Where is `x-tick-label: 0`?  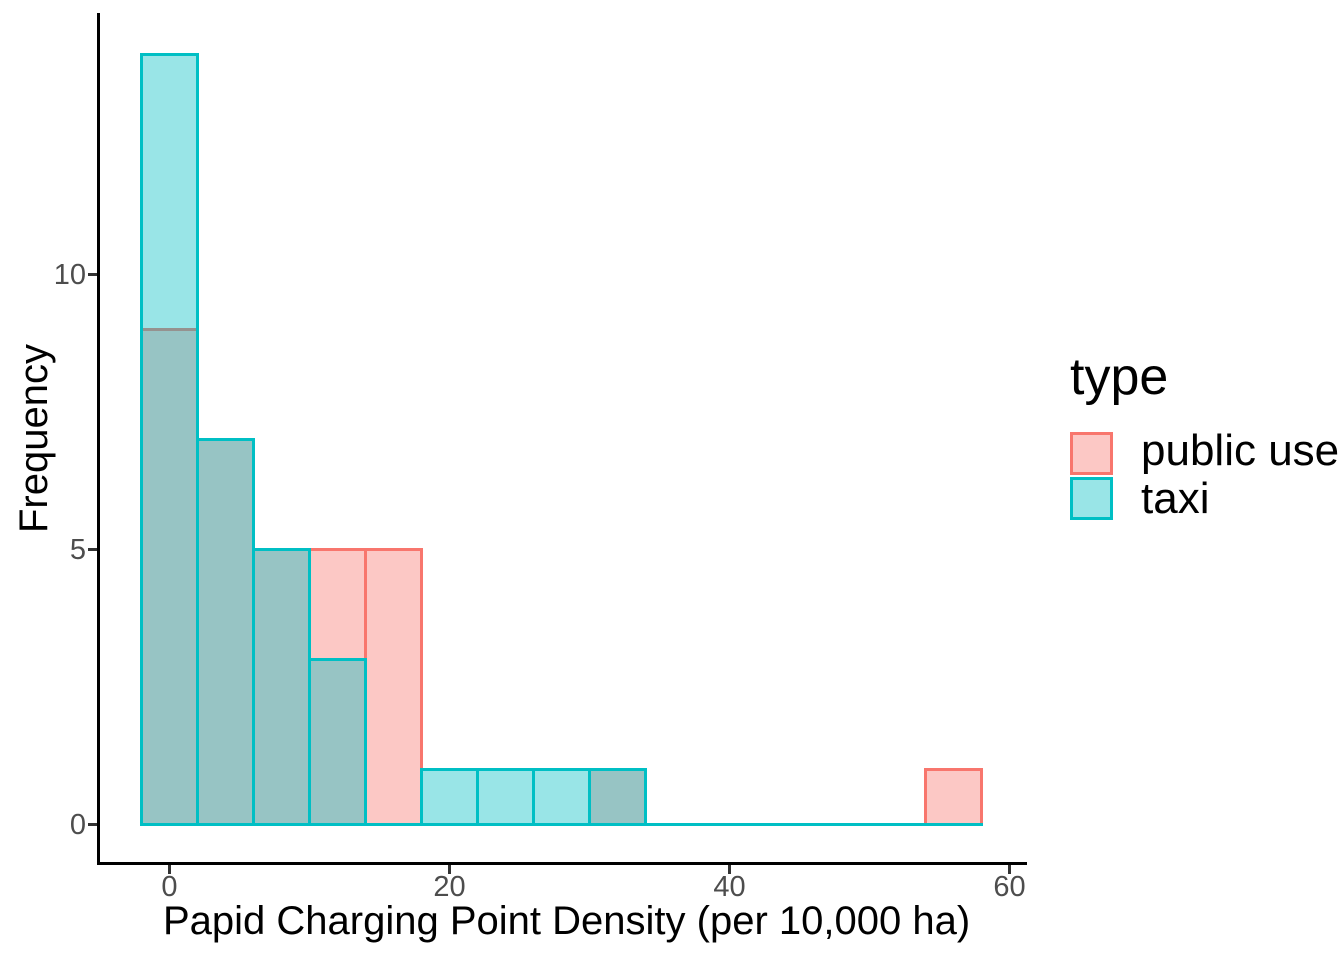 x-tick-label: 0 is located at coordinates (169, 887).